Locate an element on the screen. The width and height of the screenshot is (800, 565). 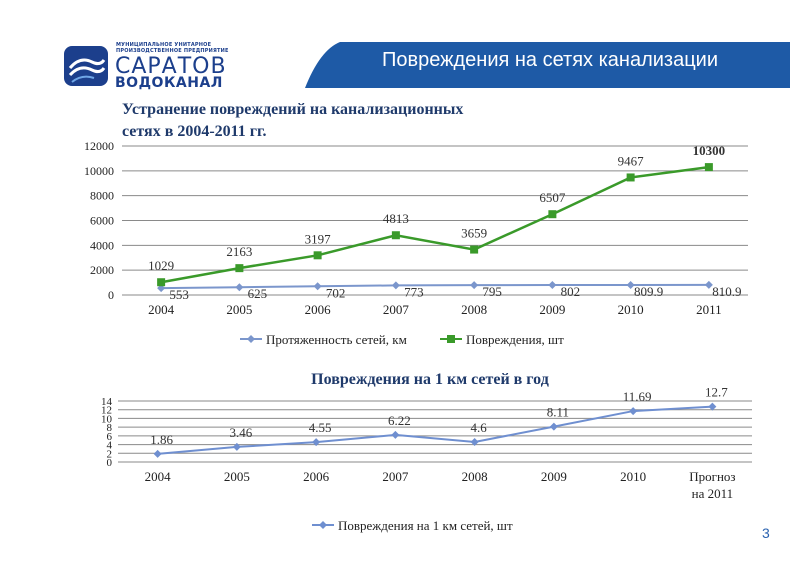
page-number: 3 is located at coordinates (766, 533).